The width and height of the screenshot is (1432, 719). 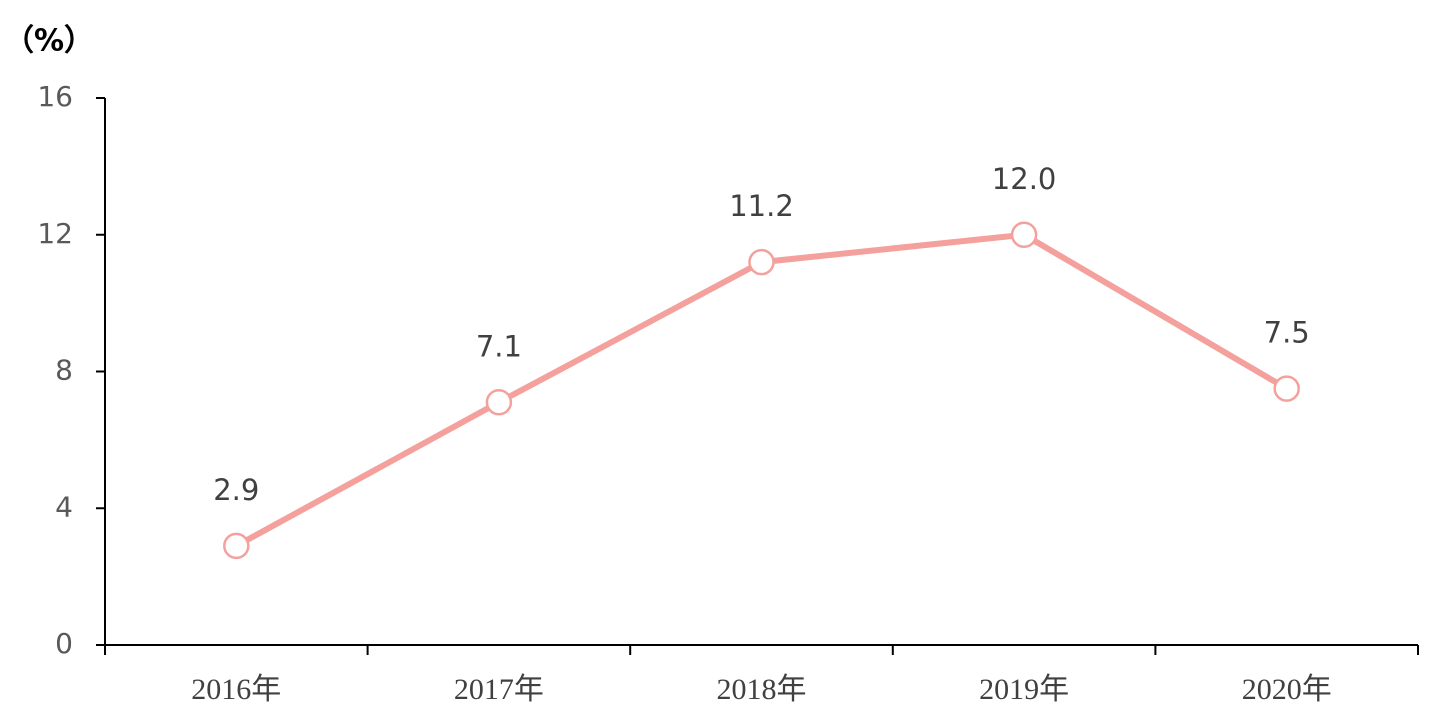 What do you see at coordinates (1024, 689) in the screenshot?
I see `x-tick-label: 2019年` at bounding box center [1024, 689].